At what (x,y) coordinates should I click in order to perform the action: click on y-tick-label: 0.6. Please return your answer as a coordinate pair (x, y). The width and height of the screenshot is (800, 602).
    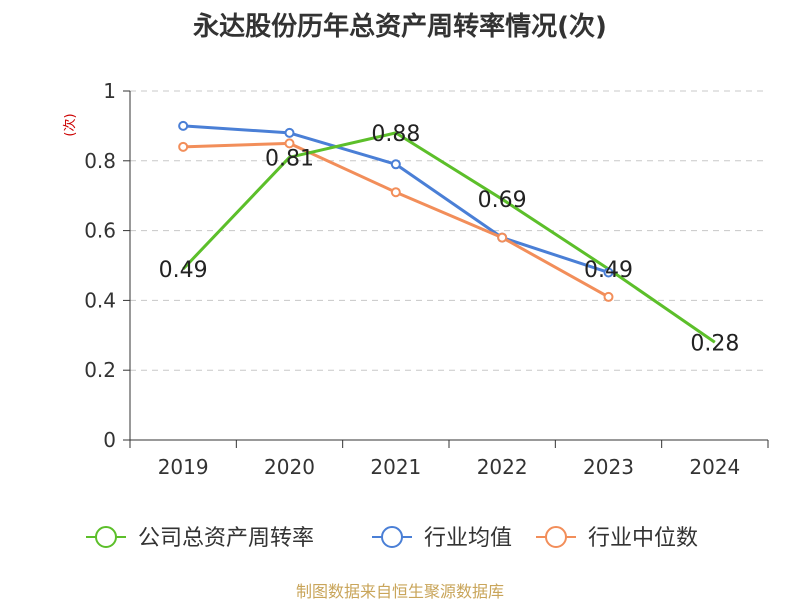
    Looking at the image, I should click on (100, 231).